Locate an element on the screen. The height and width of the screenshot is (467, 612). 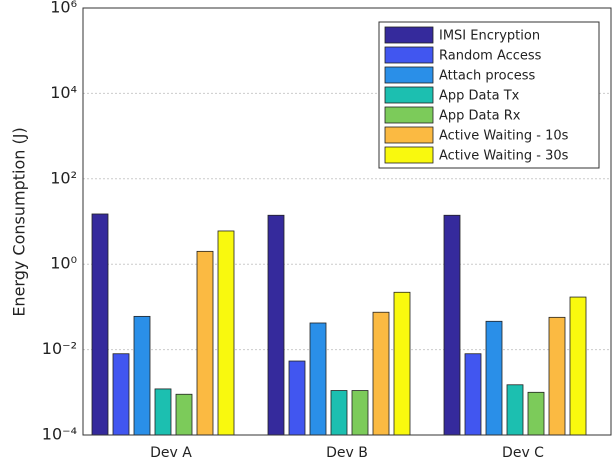
y-tick-label: 10⁻⁴ is located at coordinates (59, 434).